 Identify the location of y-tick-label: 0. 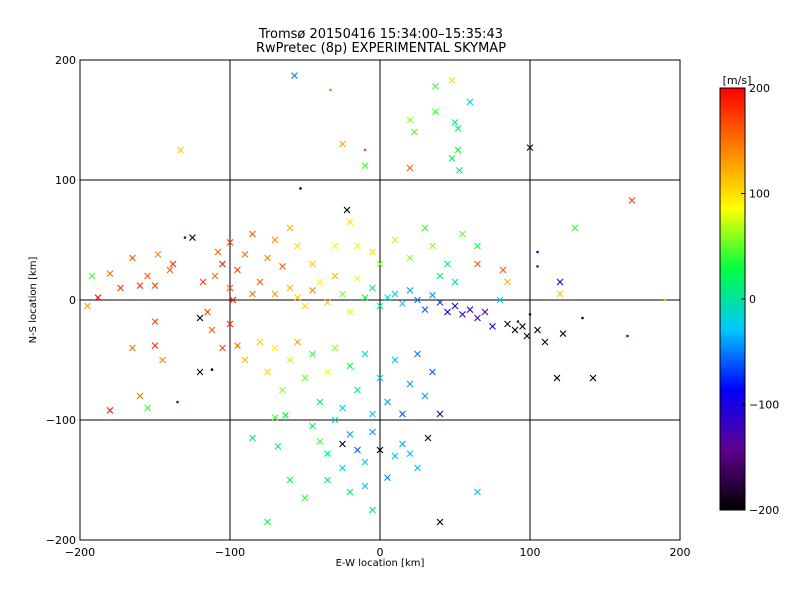
(72, 300).